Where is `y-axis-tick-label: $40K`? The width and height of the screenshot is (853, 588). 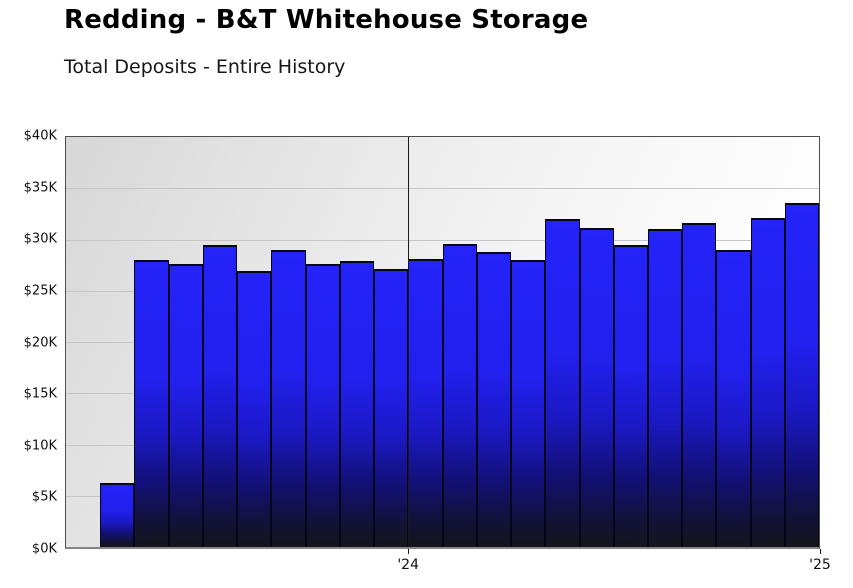
y-axis-tick-label: $40K is located at coordinates (40, 136).